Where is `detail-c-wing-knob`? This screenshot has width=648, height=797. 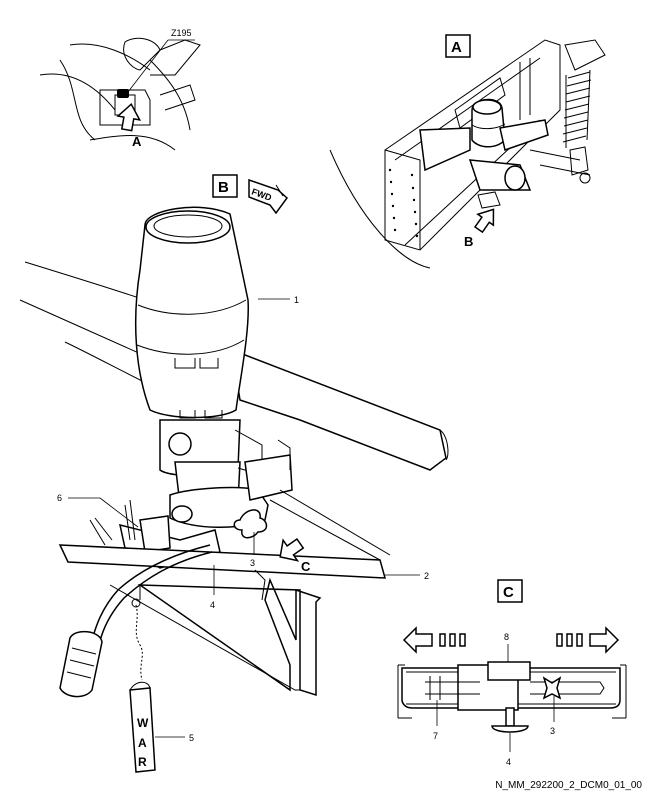 detail-c-wing-knob is located at coordinates (552, 688).